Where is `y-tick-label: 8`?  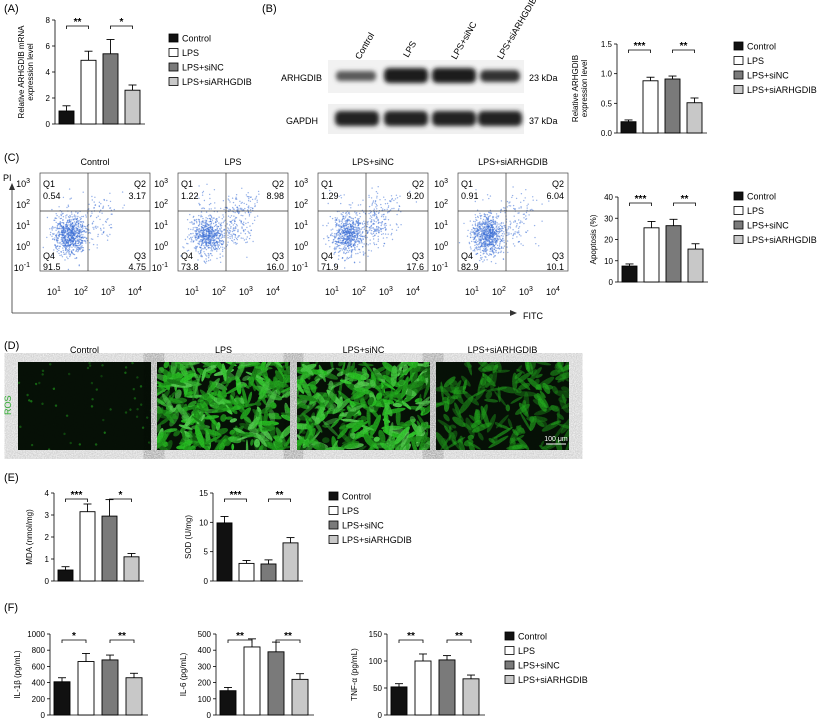 y-tick-label: 8 is located at coordinates (48, 20).